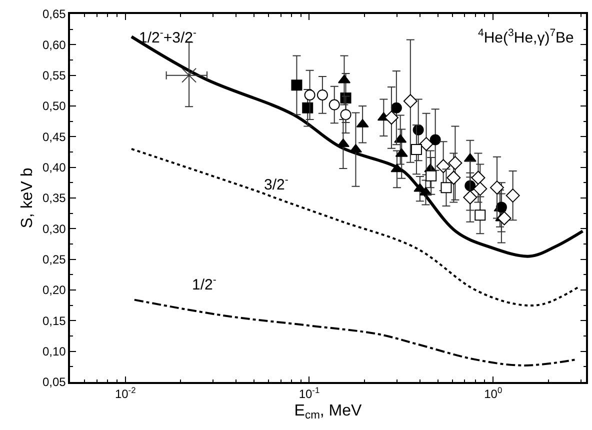 The width and height of the screenshot is (592, 430). I want to click on y-tick-label: 0,65, so click(54, 14).